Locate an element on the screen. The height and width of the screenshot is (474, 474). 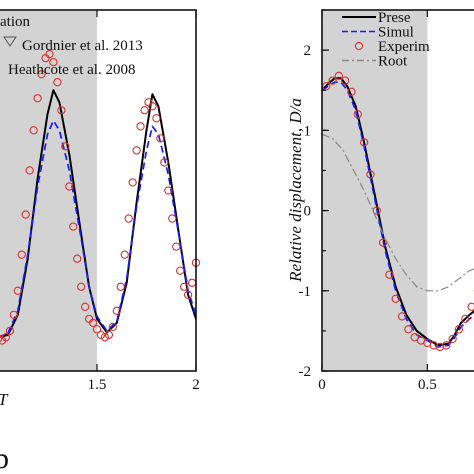
right-series-3-line is located at coordinates (397, 212).